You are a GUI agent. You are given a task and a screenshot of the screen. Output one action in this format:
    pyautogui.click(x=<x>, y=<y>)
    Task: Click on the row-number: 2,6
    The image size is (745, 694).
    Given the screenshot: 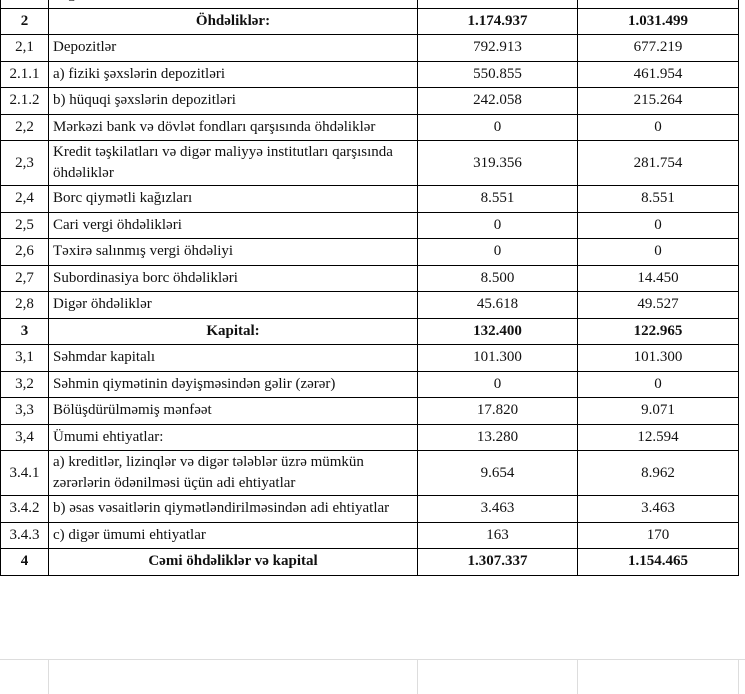 What is the action you would take?
    pyautogui.click(x=24, y=252)
    